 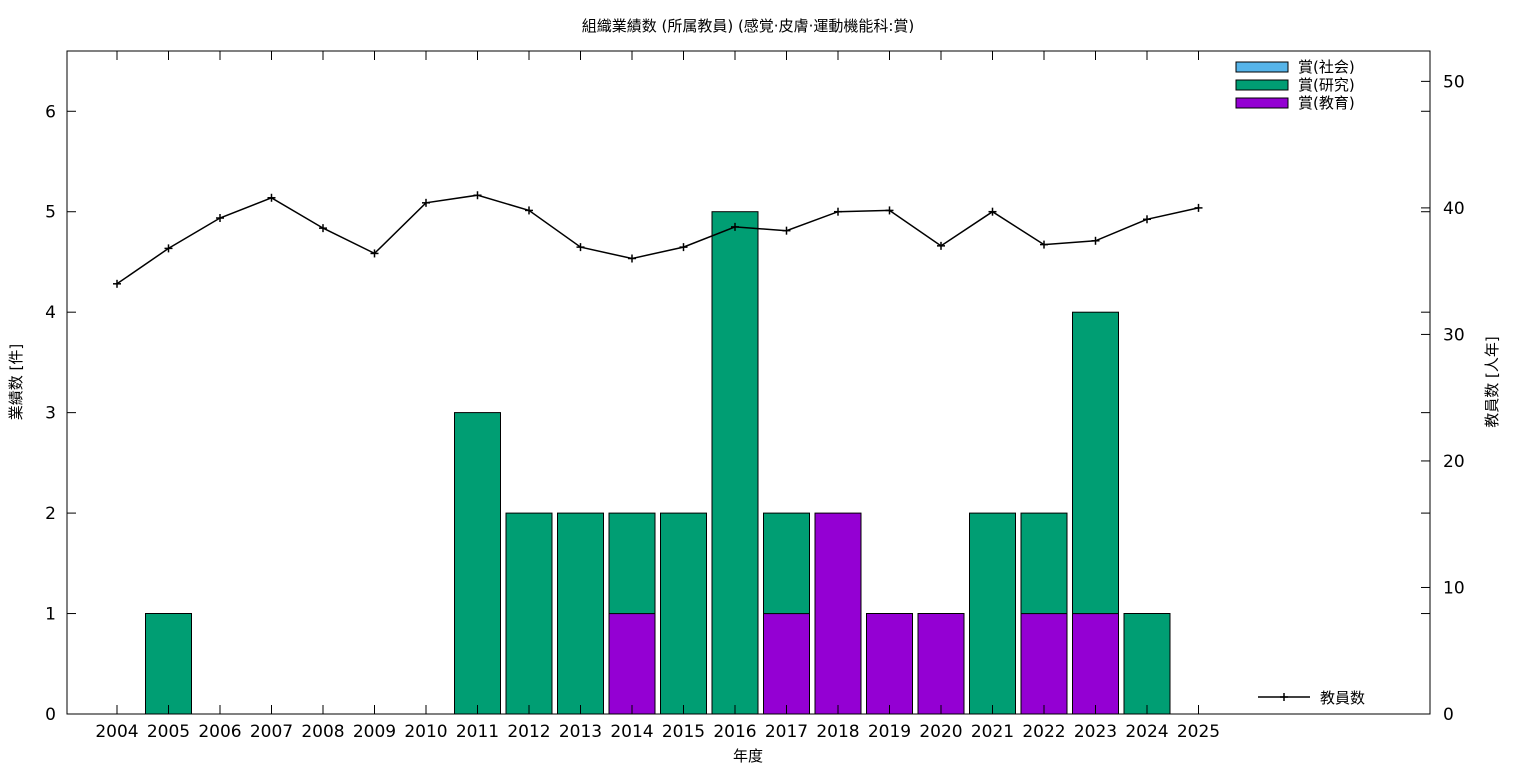 I want to click on x-tick-label-2007: 2007, so click(x=271, y=732).